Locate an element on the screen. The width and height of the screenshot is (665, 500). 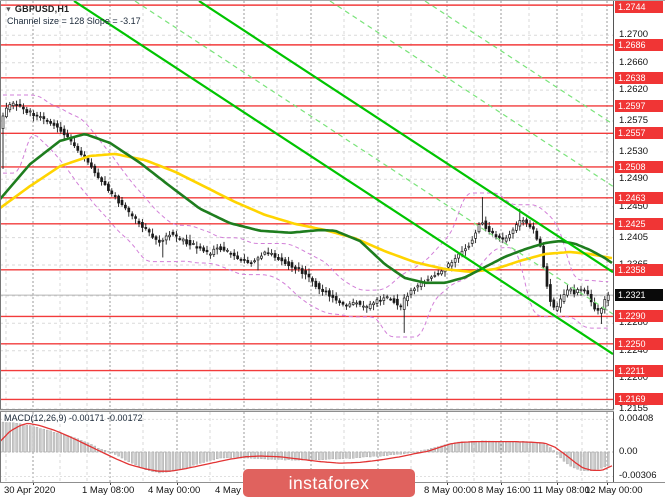
price-axis-label: 1.2200 is located at coordinates (634, 378).